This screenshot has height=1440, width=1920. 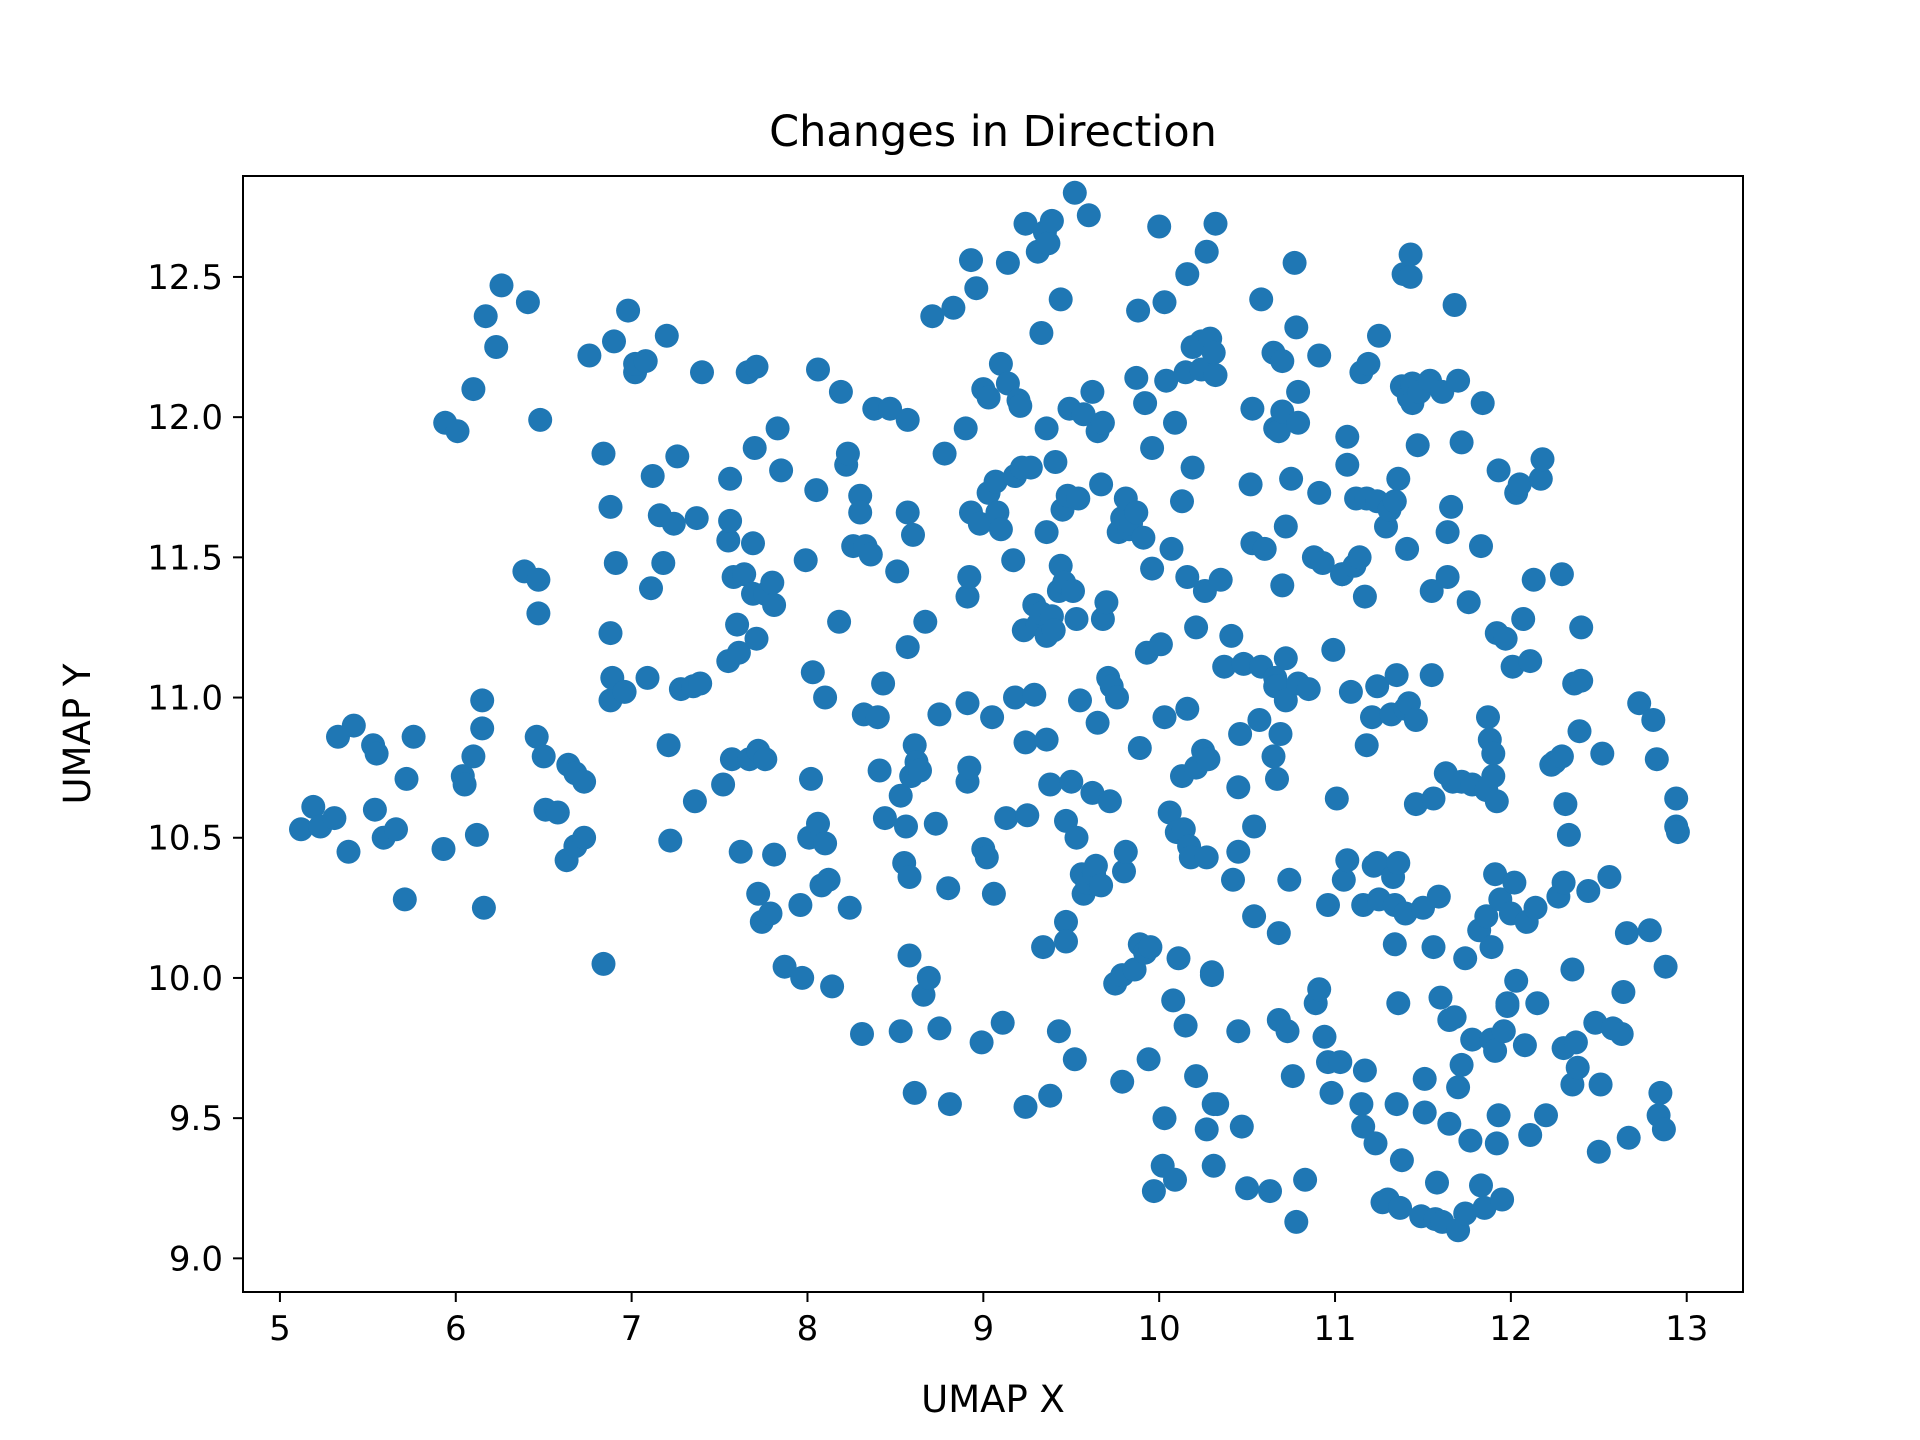 What do you see at coordinates (196, 1119) in the screenshot?
I see `y-tick-label: 9.5` at bounding box center [196, 1119].